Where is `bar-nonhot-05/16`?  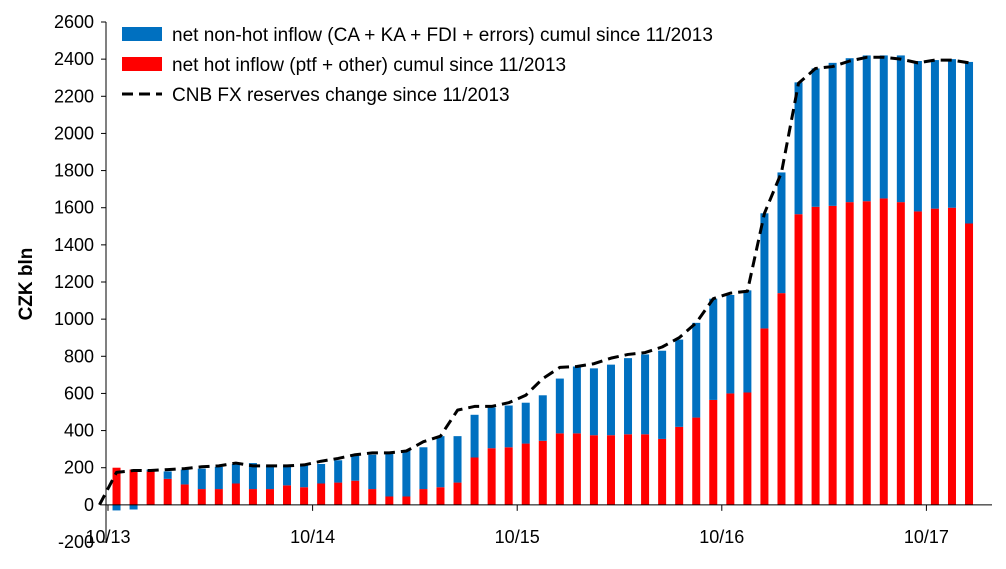 bar-nonhot-05/16 is located at coordinates (628, 396).